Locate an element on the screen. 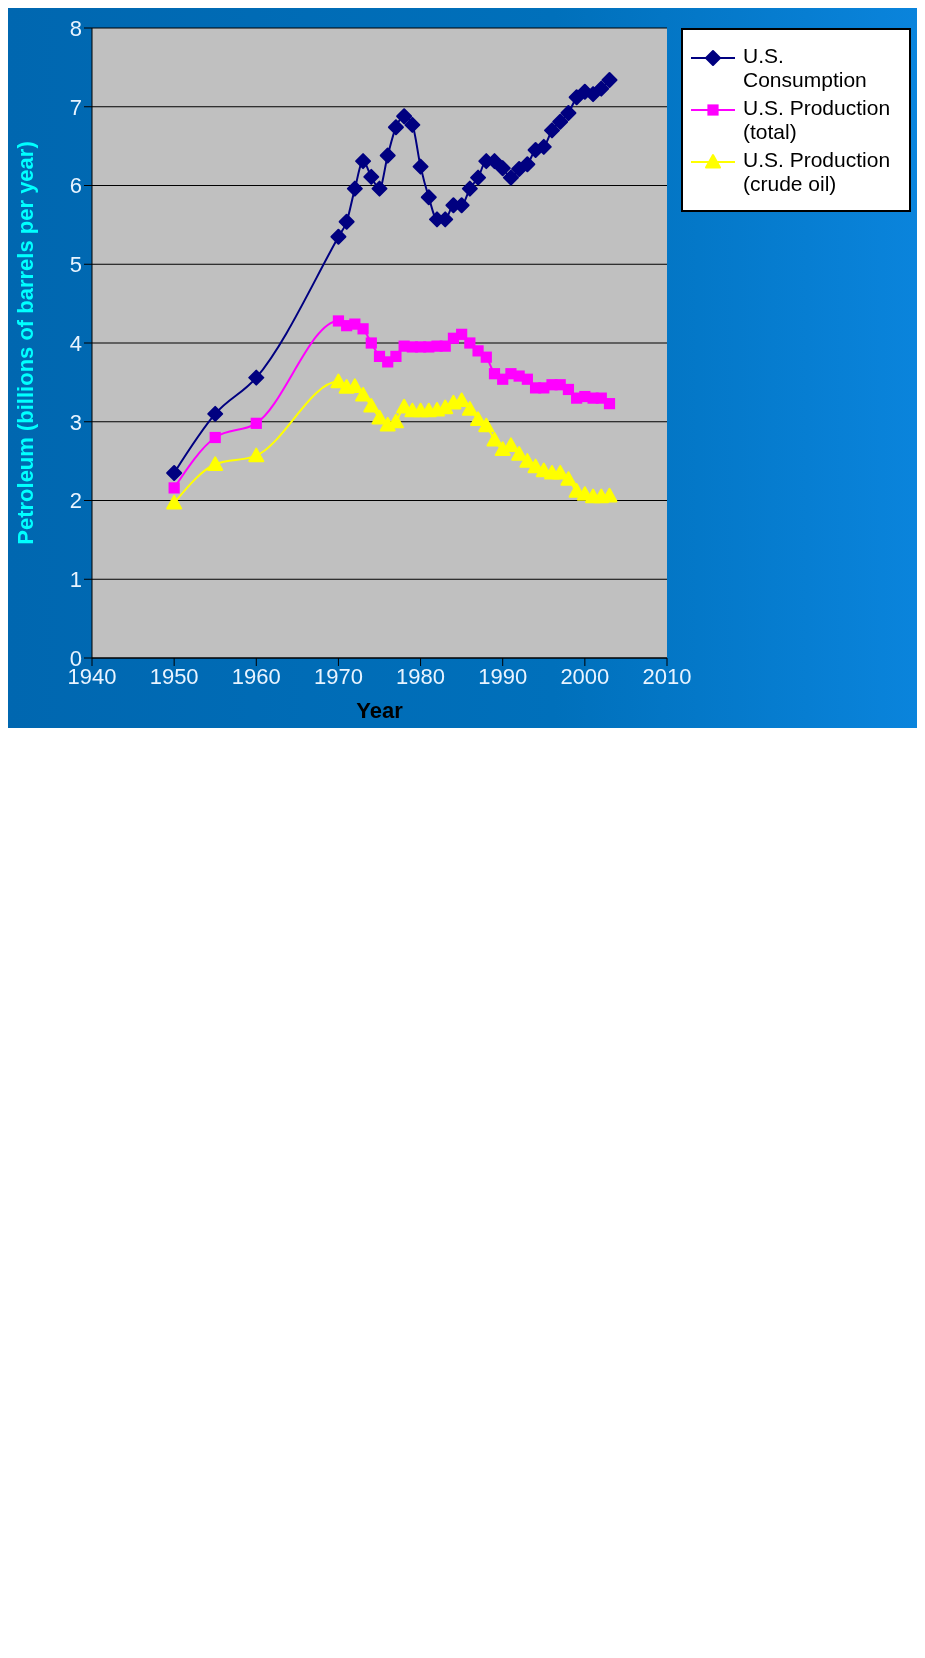 The height and width of the screenshot is (1658, 925). legend-label: U.S. Production (crude oil) is located at coordinates (817, 172).